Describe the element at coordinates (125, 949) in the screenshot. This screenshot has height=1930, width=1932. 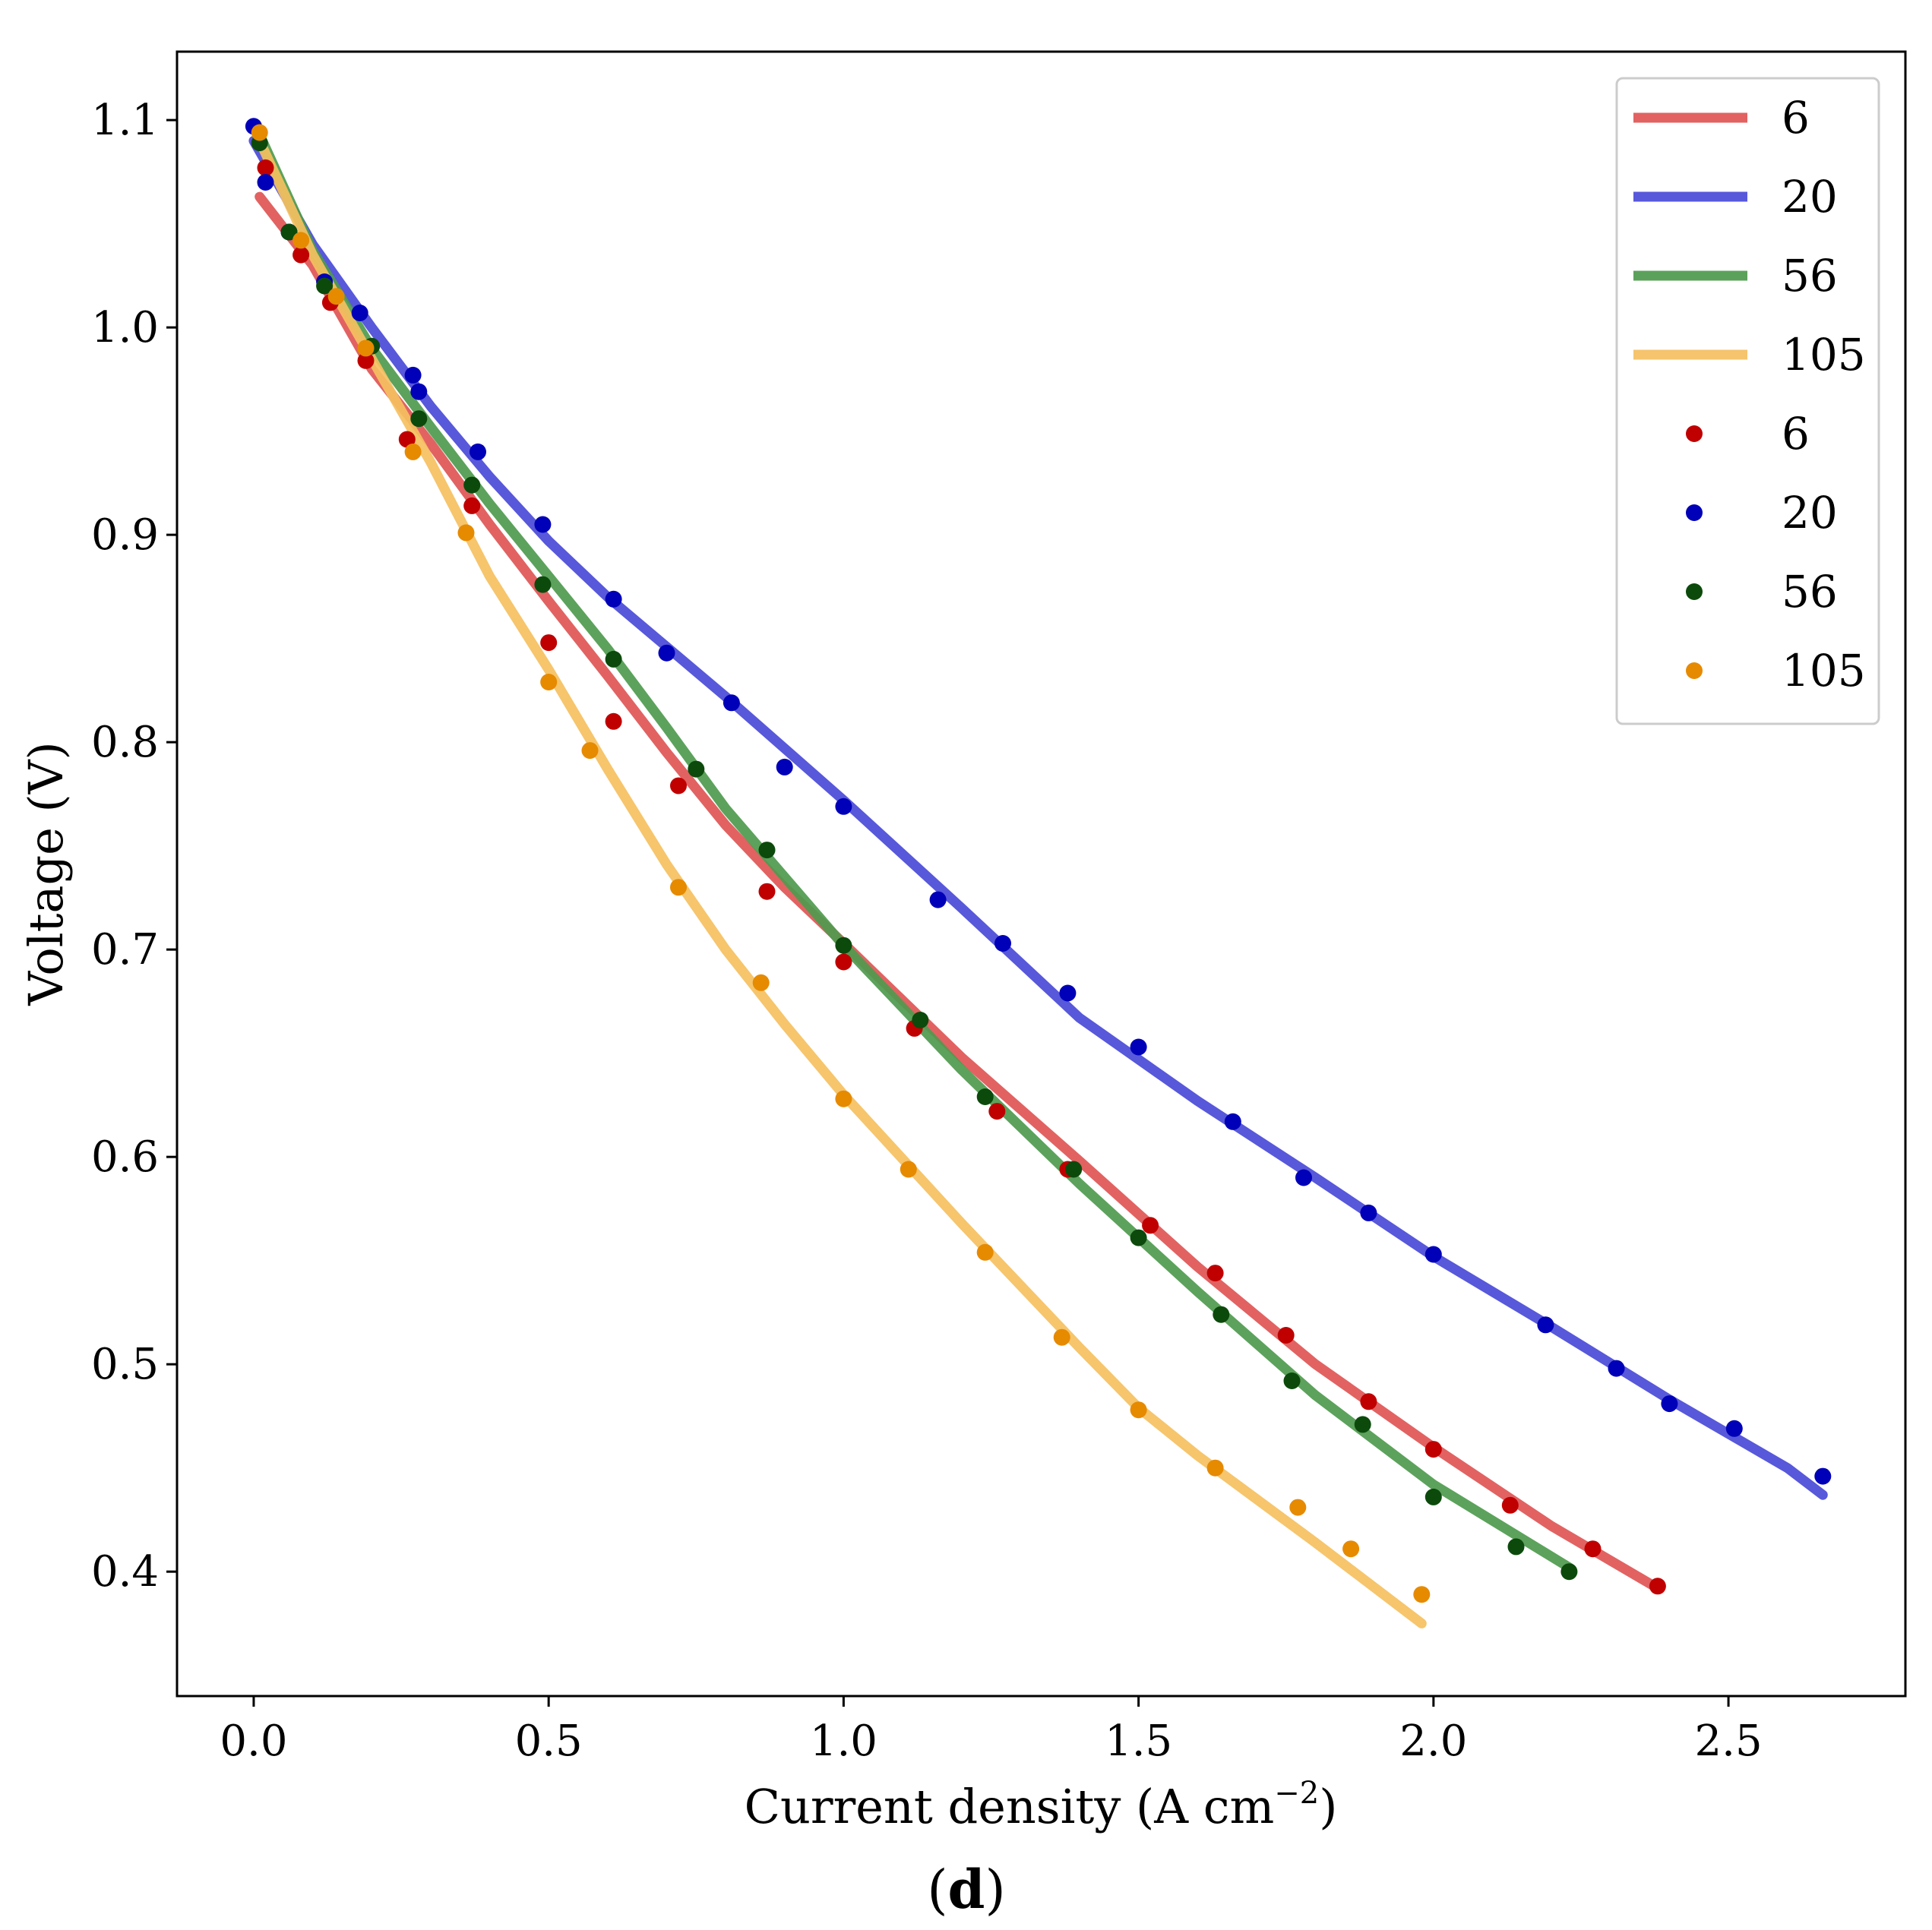
I see `y-tick-label: 0.7` at that location.